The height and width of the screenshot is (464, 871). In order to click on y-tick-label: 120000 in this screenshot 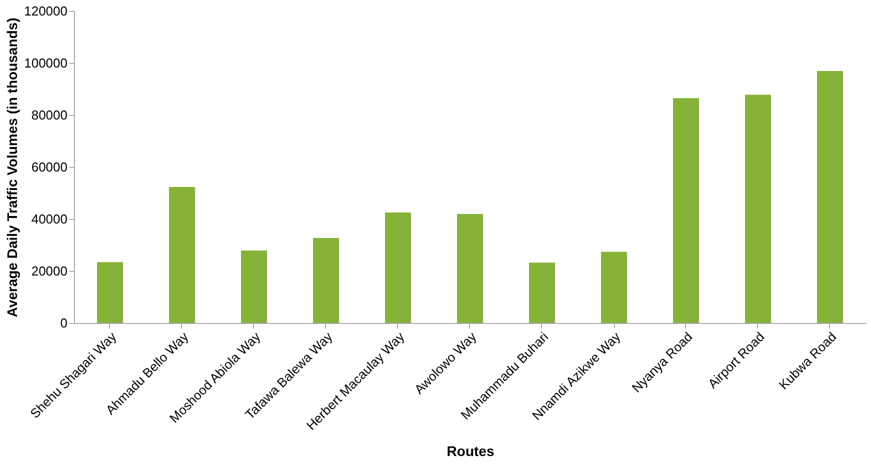, I will do `click(46, 11)`.